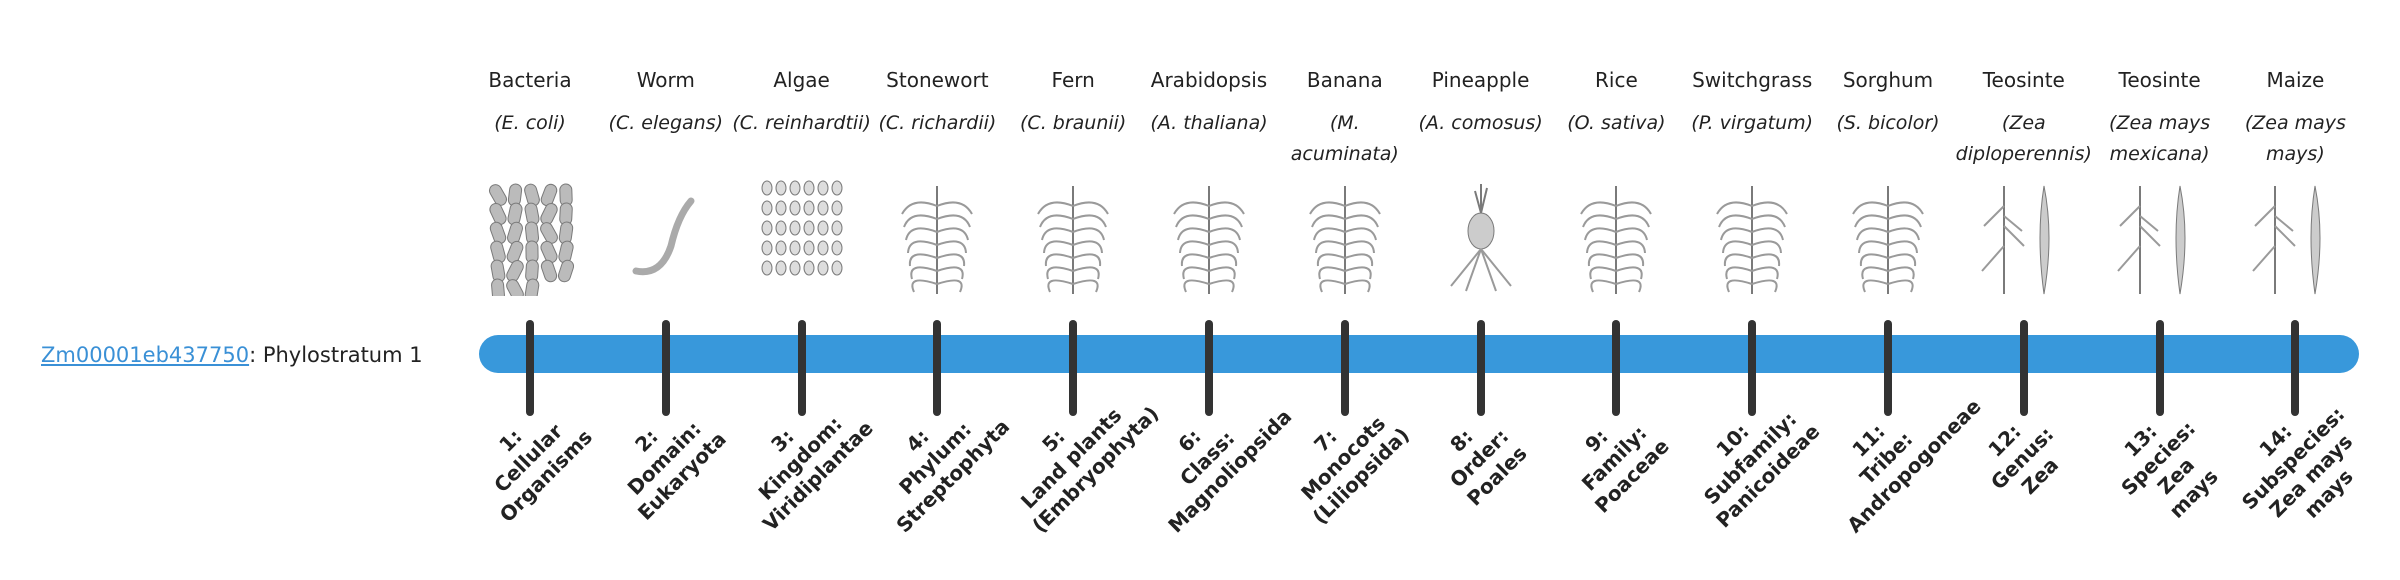 This screenshot has height=580, width=2400. What do you see at coordinates (1209, 123) in the screenshot?
I see `organism-species-name: (A. thaliana)` at bounding box center [1209, 123].